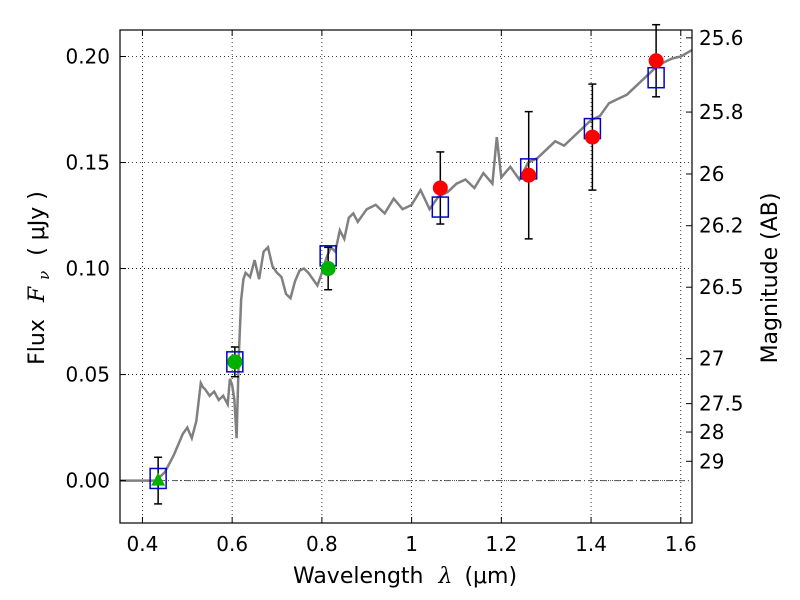 The height and width of the screenshot is (600, 800). I want to click on y-axis-label-sub: ν, so click(44, 275).